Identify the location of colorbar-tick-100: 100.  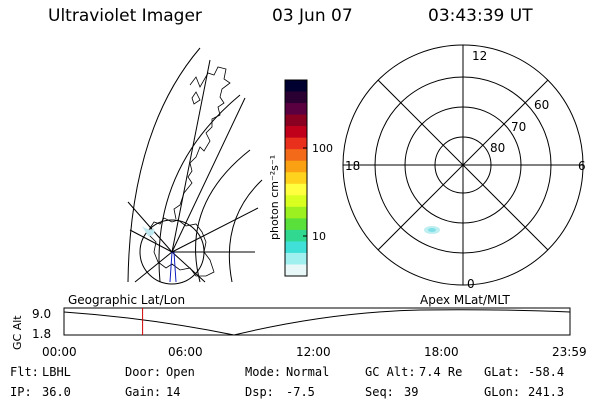
(322, 148).